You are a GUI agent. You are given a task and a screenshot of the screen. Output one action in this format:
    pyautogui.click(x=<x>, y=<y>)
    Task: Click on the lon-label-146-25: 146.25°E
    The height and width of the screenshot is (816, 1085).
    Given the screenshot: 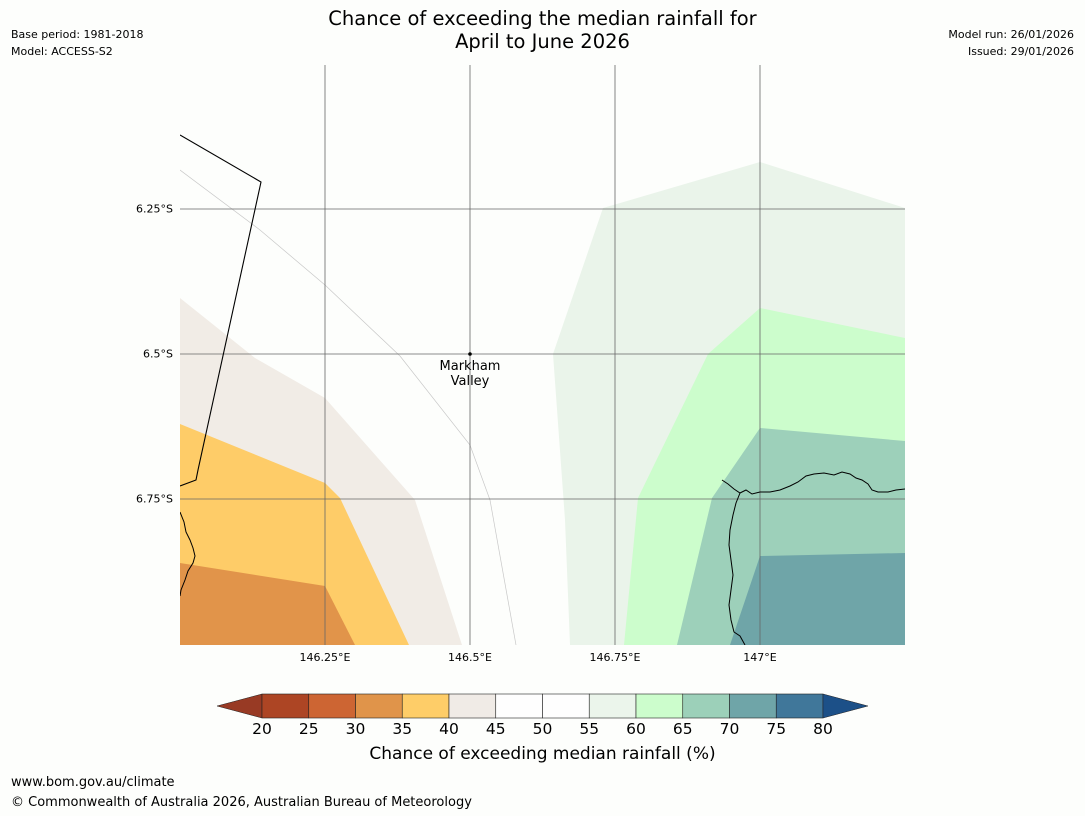 What is the action you would take?
    pyautogui.click(x=325, y=657)
    